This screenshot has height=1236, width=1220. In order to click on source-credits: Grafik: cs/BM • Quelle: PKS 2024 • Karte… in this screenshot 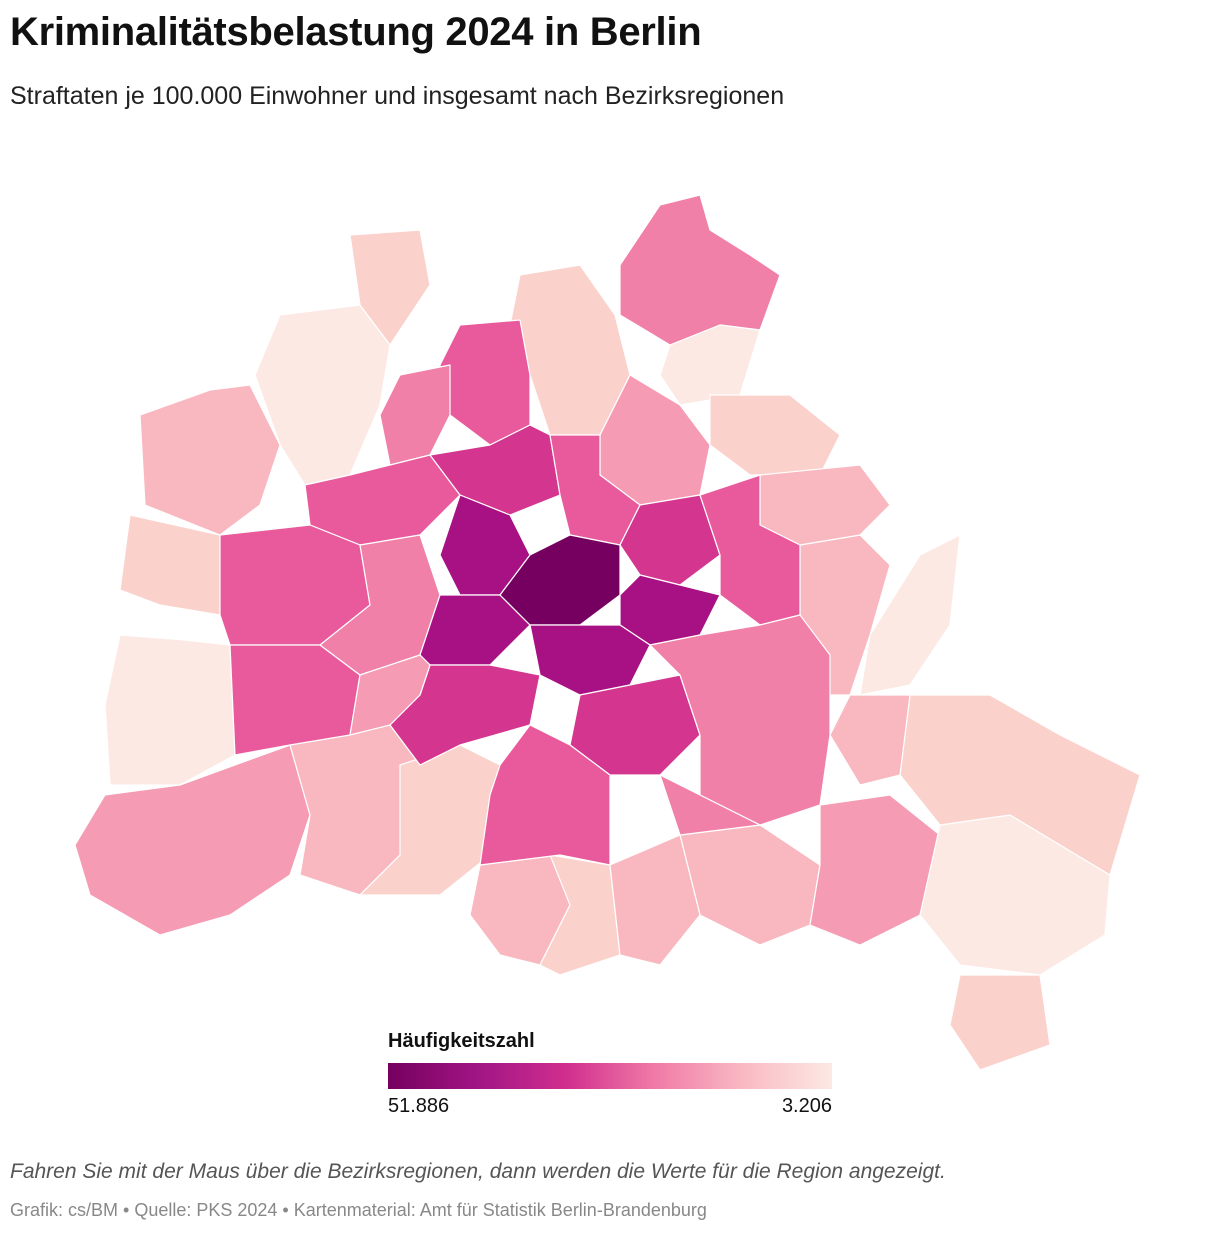, I will do `click(358, 1210)`.